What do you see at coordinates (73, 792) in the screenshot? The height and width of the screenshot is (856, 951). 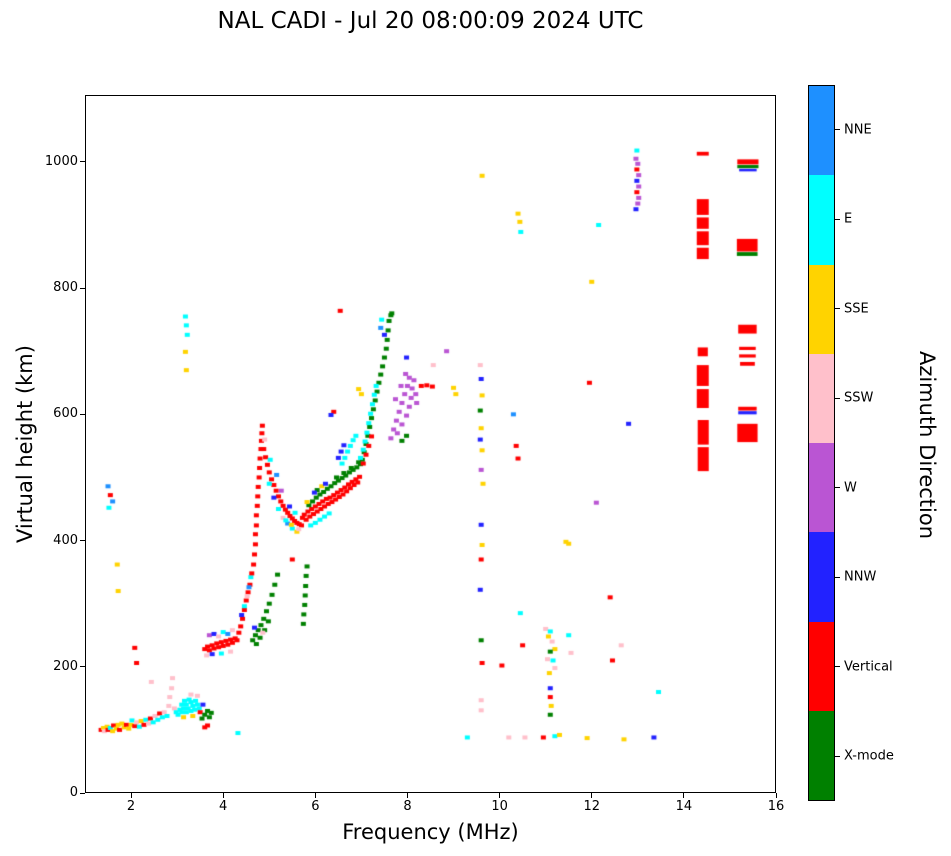 I see `y-tick-label: 0` at bounding box center [73, 792].